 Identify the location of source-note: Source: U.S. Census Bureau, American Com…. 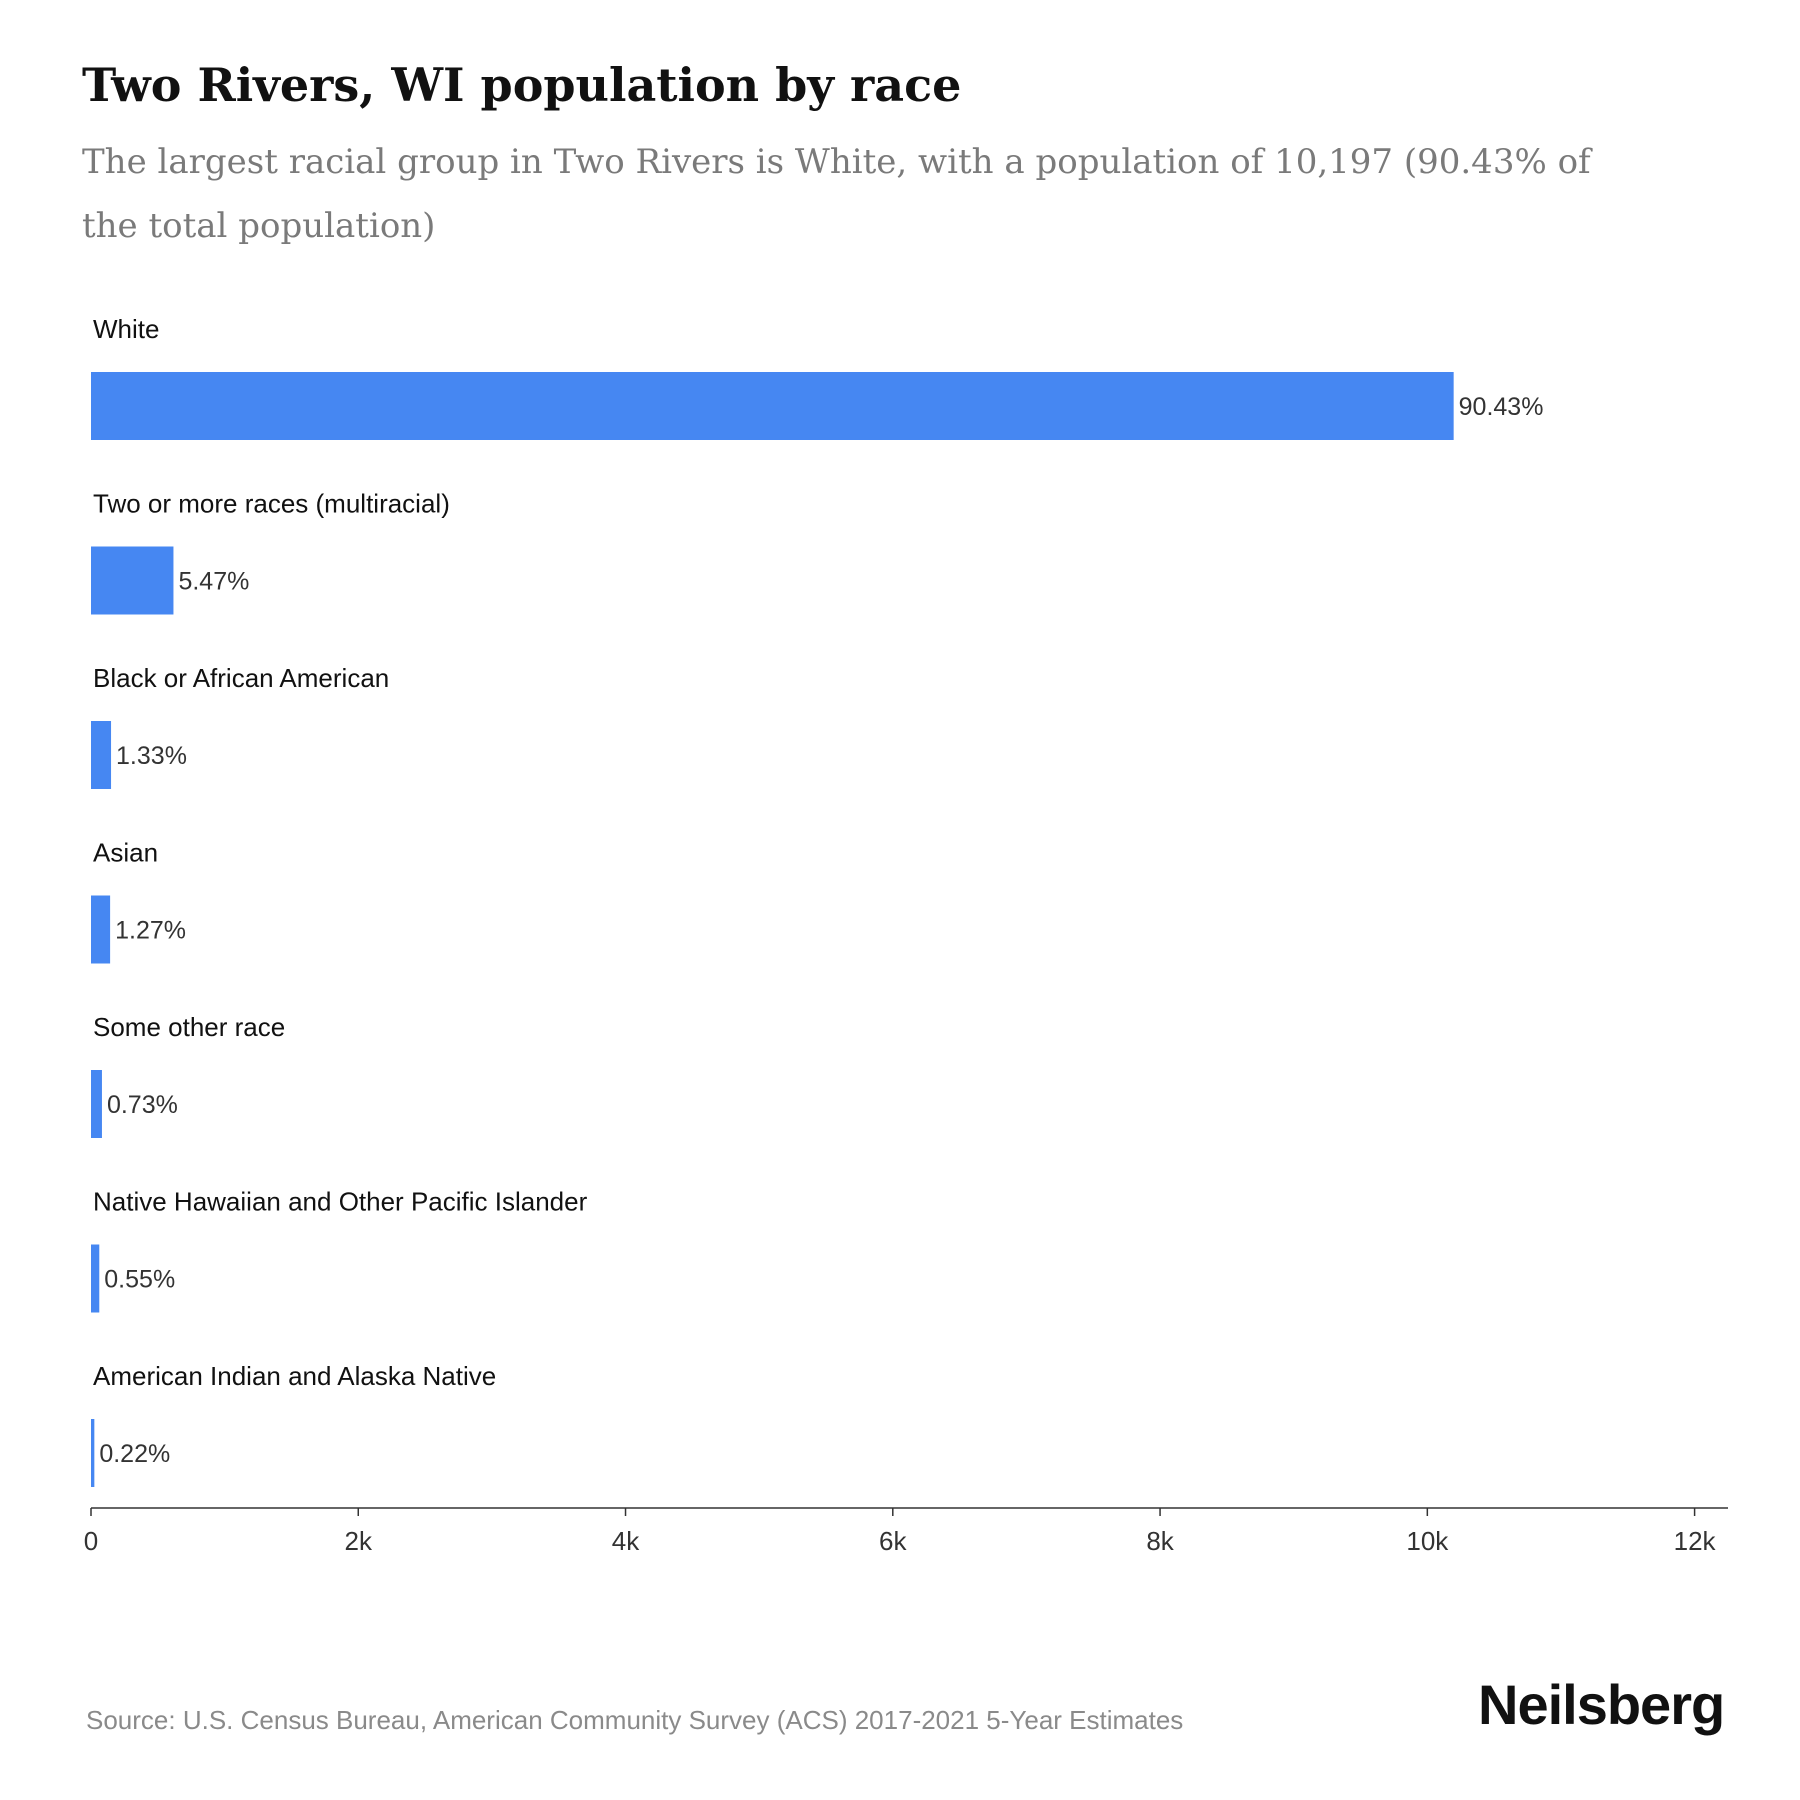
(635, 1720).